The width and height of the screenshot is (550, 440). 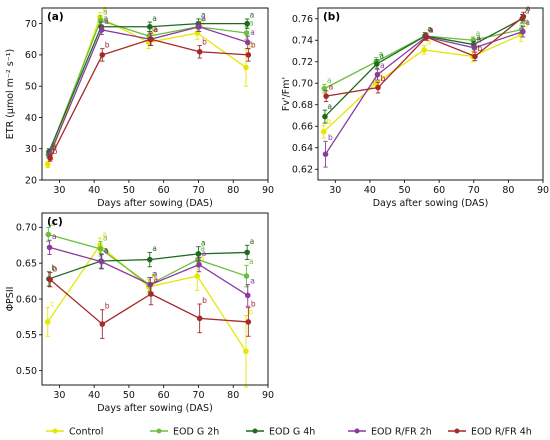 I want to click on y-axis-label: Fv'/Fm', so click(x=286, y=94).